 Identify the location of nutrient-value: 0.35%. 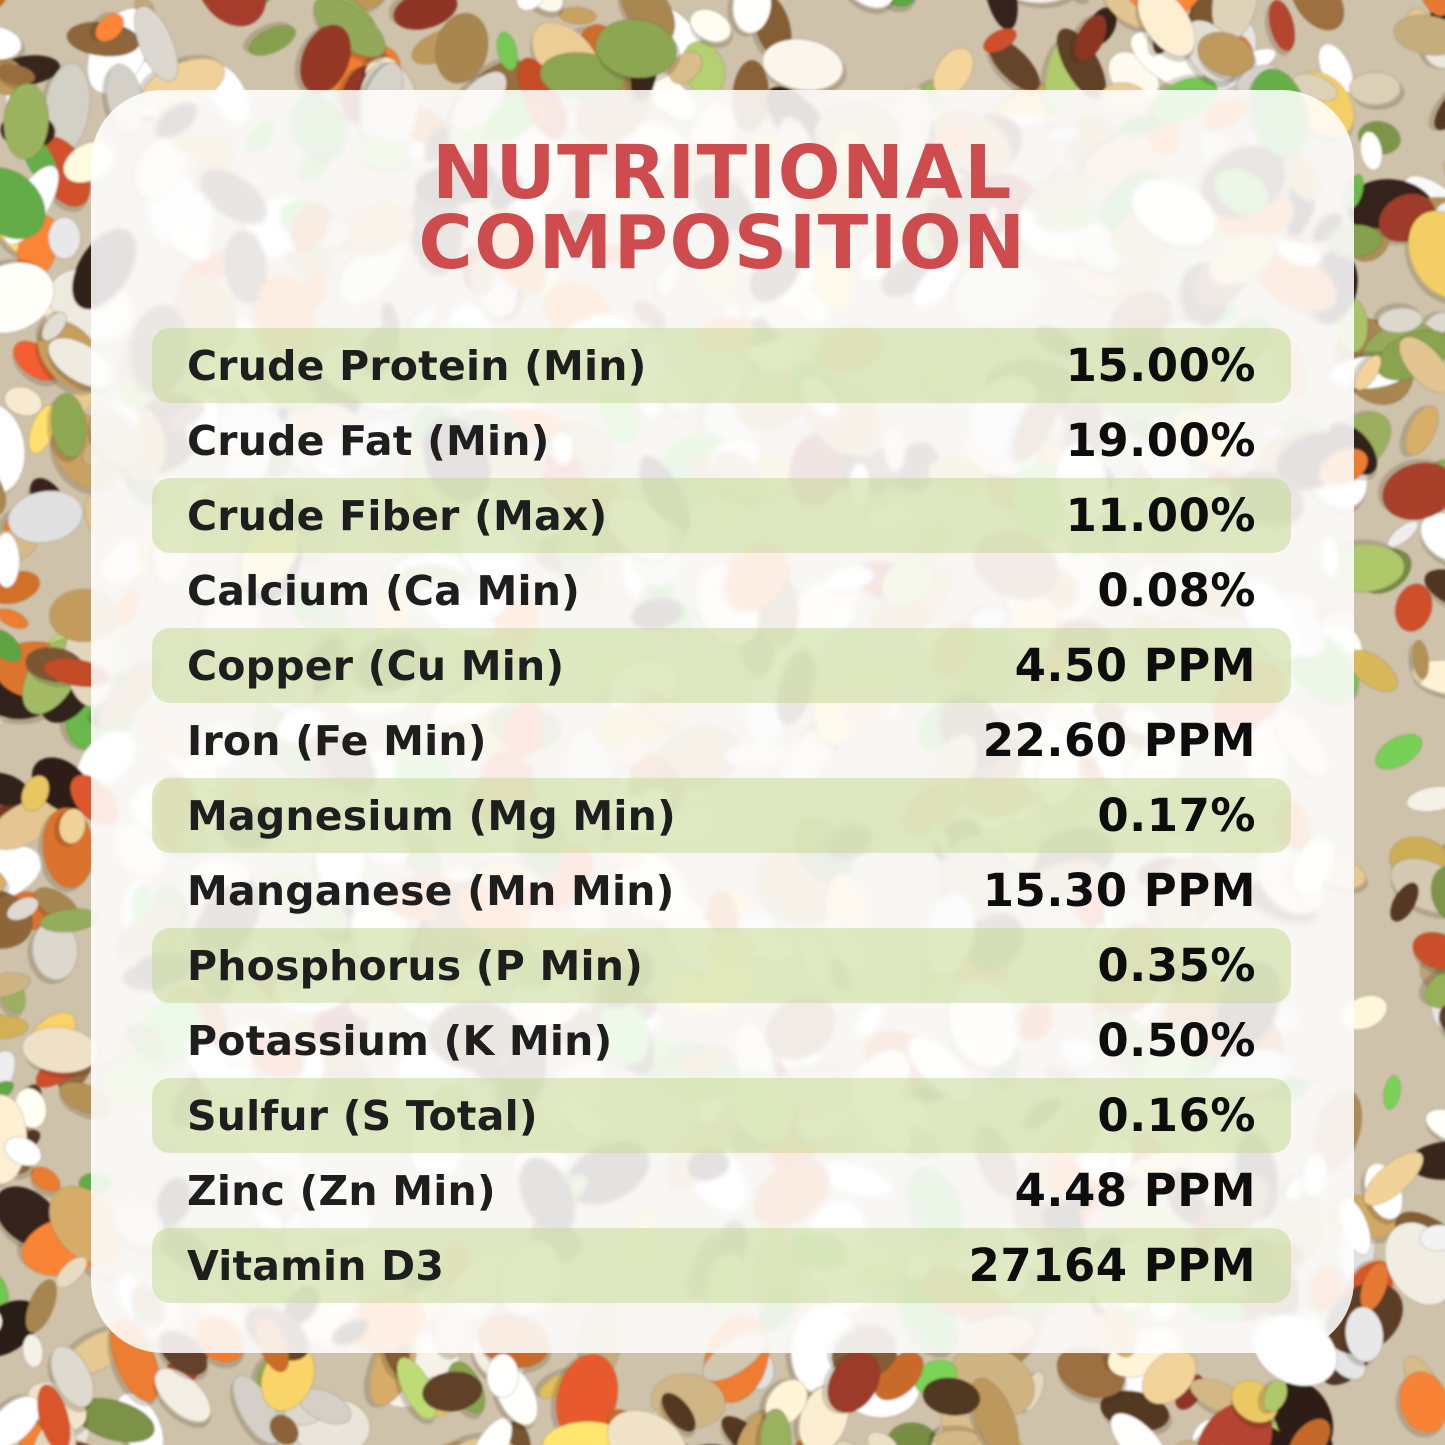
(1176, 965).